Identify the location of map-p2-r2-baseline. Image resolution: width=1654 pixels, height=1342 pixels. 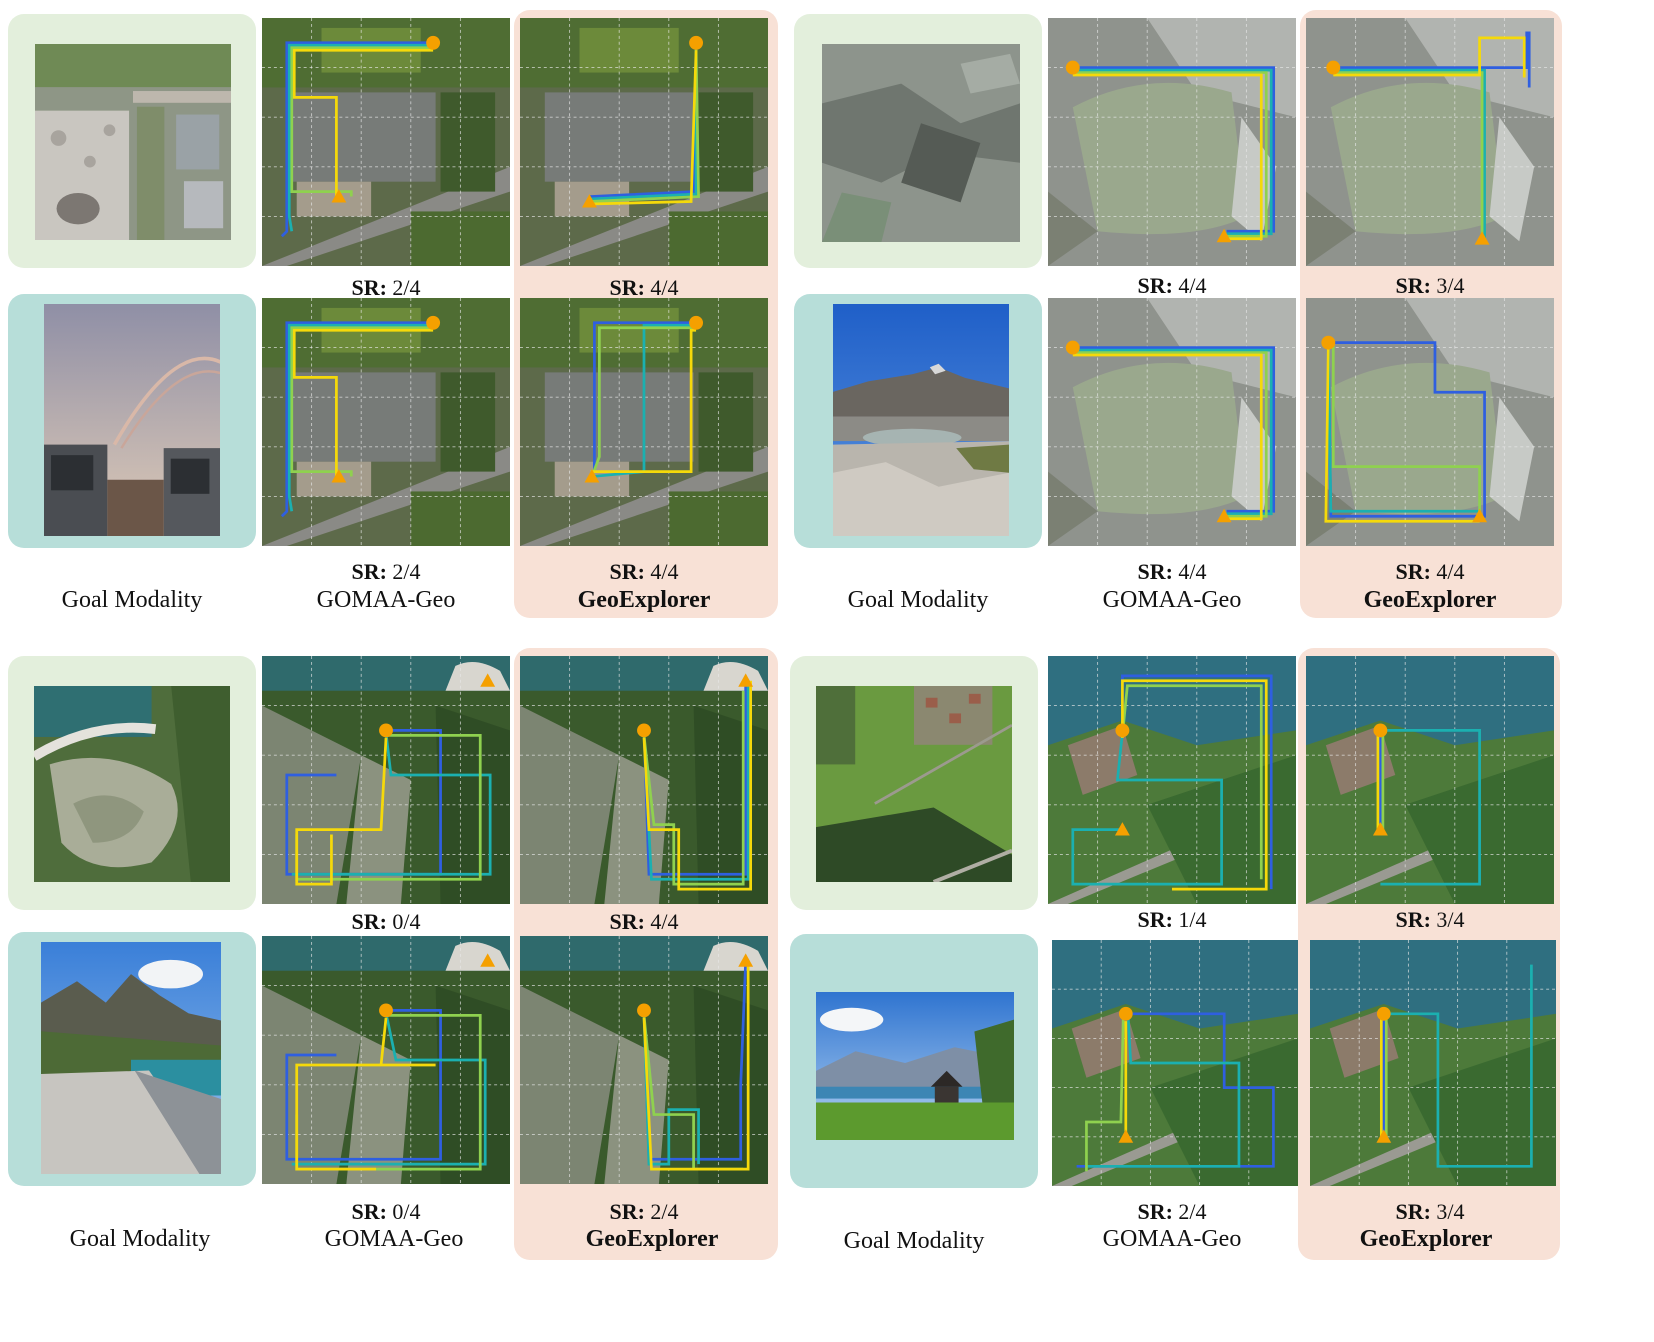
(1172, 422).